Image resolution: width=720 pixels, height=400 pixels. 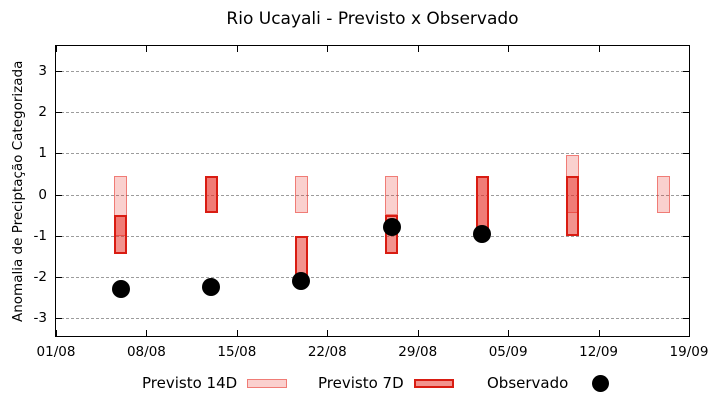 What do you see at coordinates (40, 317) in the screenshot?
I see `y-tick-label: -3` at bounding box center [40, 317].